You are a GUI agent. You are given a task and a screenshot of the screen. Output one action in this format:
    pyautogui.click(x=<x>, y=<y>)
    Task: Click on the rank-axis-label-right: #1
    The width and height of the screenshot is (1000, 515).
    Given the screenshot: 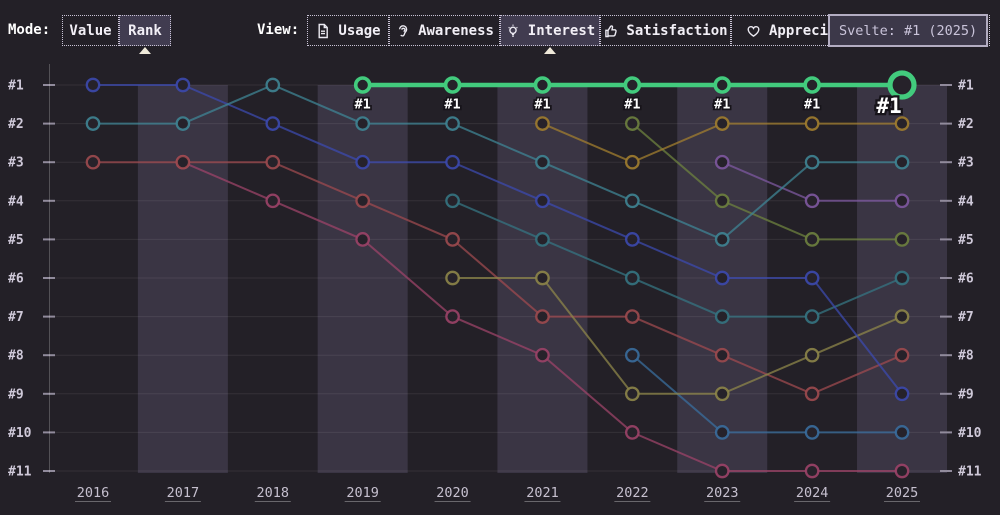 What is the action you would take?
    pyautogui.click(x=966, y=86)
    